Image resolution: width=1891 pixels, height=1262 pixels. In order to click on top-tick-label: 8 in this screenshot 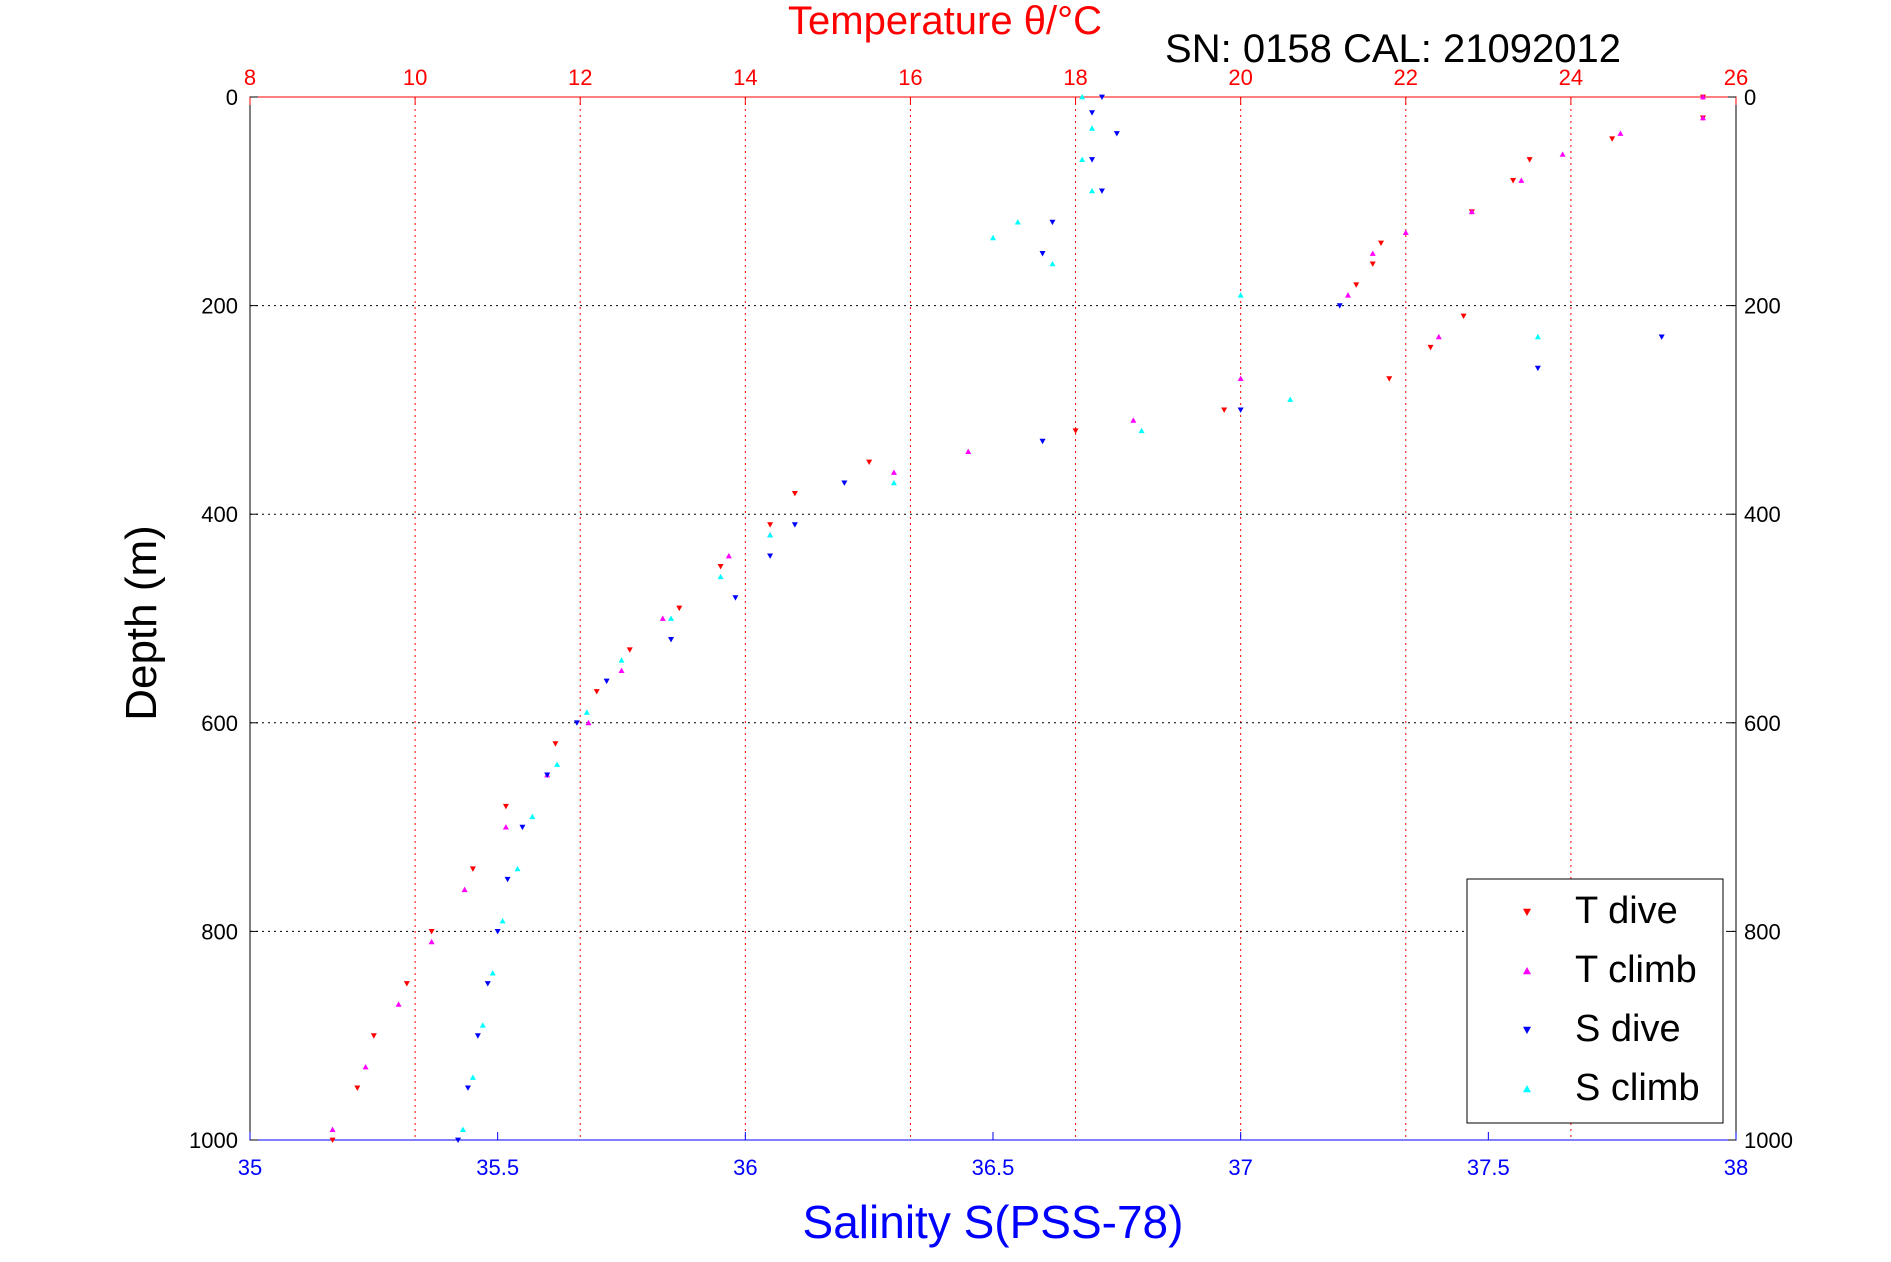, I will do `click(250, 77)`.